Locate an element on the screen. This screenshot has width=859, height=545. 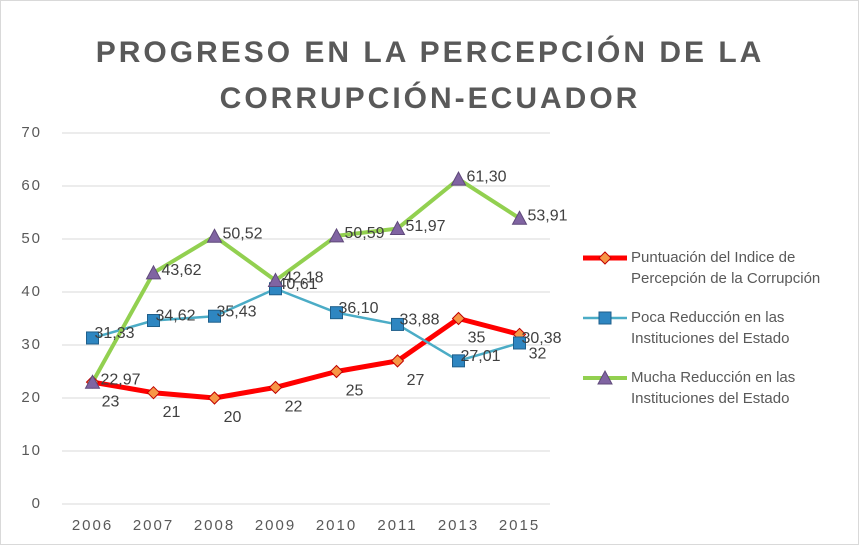
data-label: 61,30 is located at coordinates (486, 176).